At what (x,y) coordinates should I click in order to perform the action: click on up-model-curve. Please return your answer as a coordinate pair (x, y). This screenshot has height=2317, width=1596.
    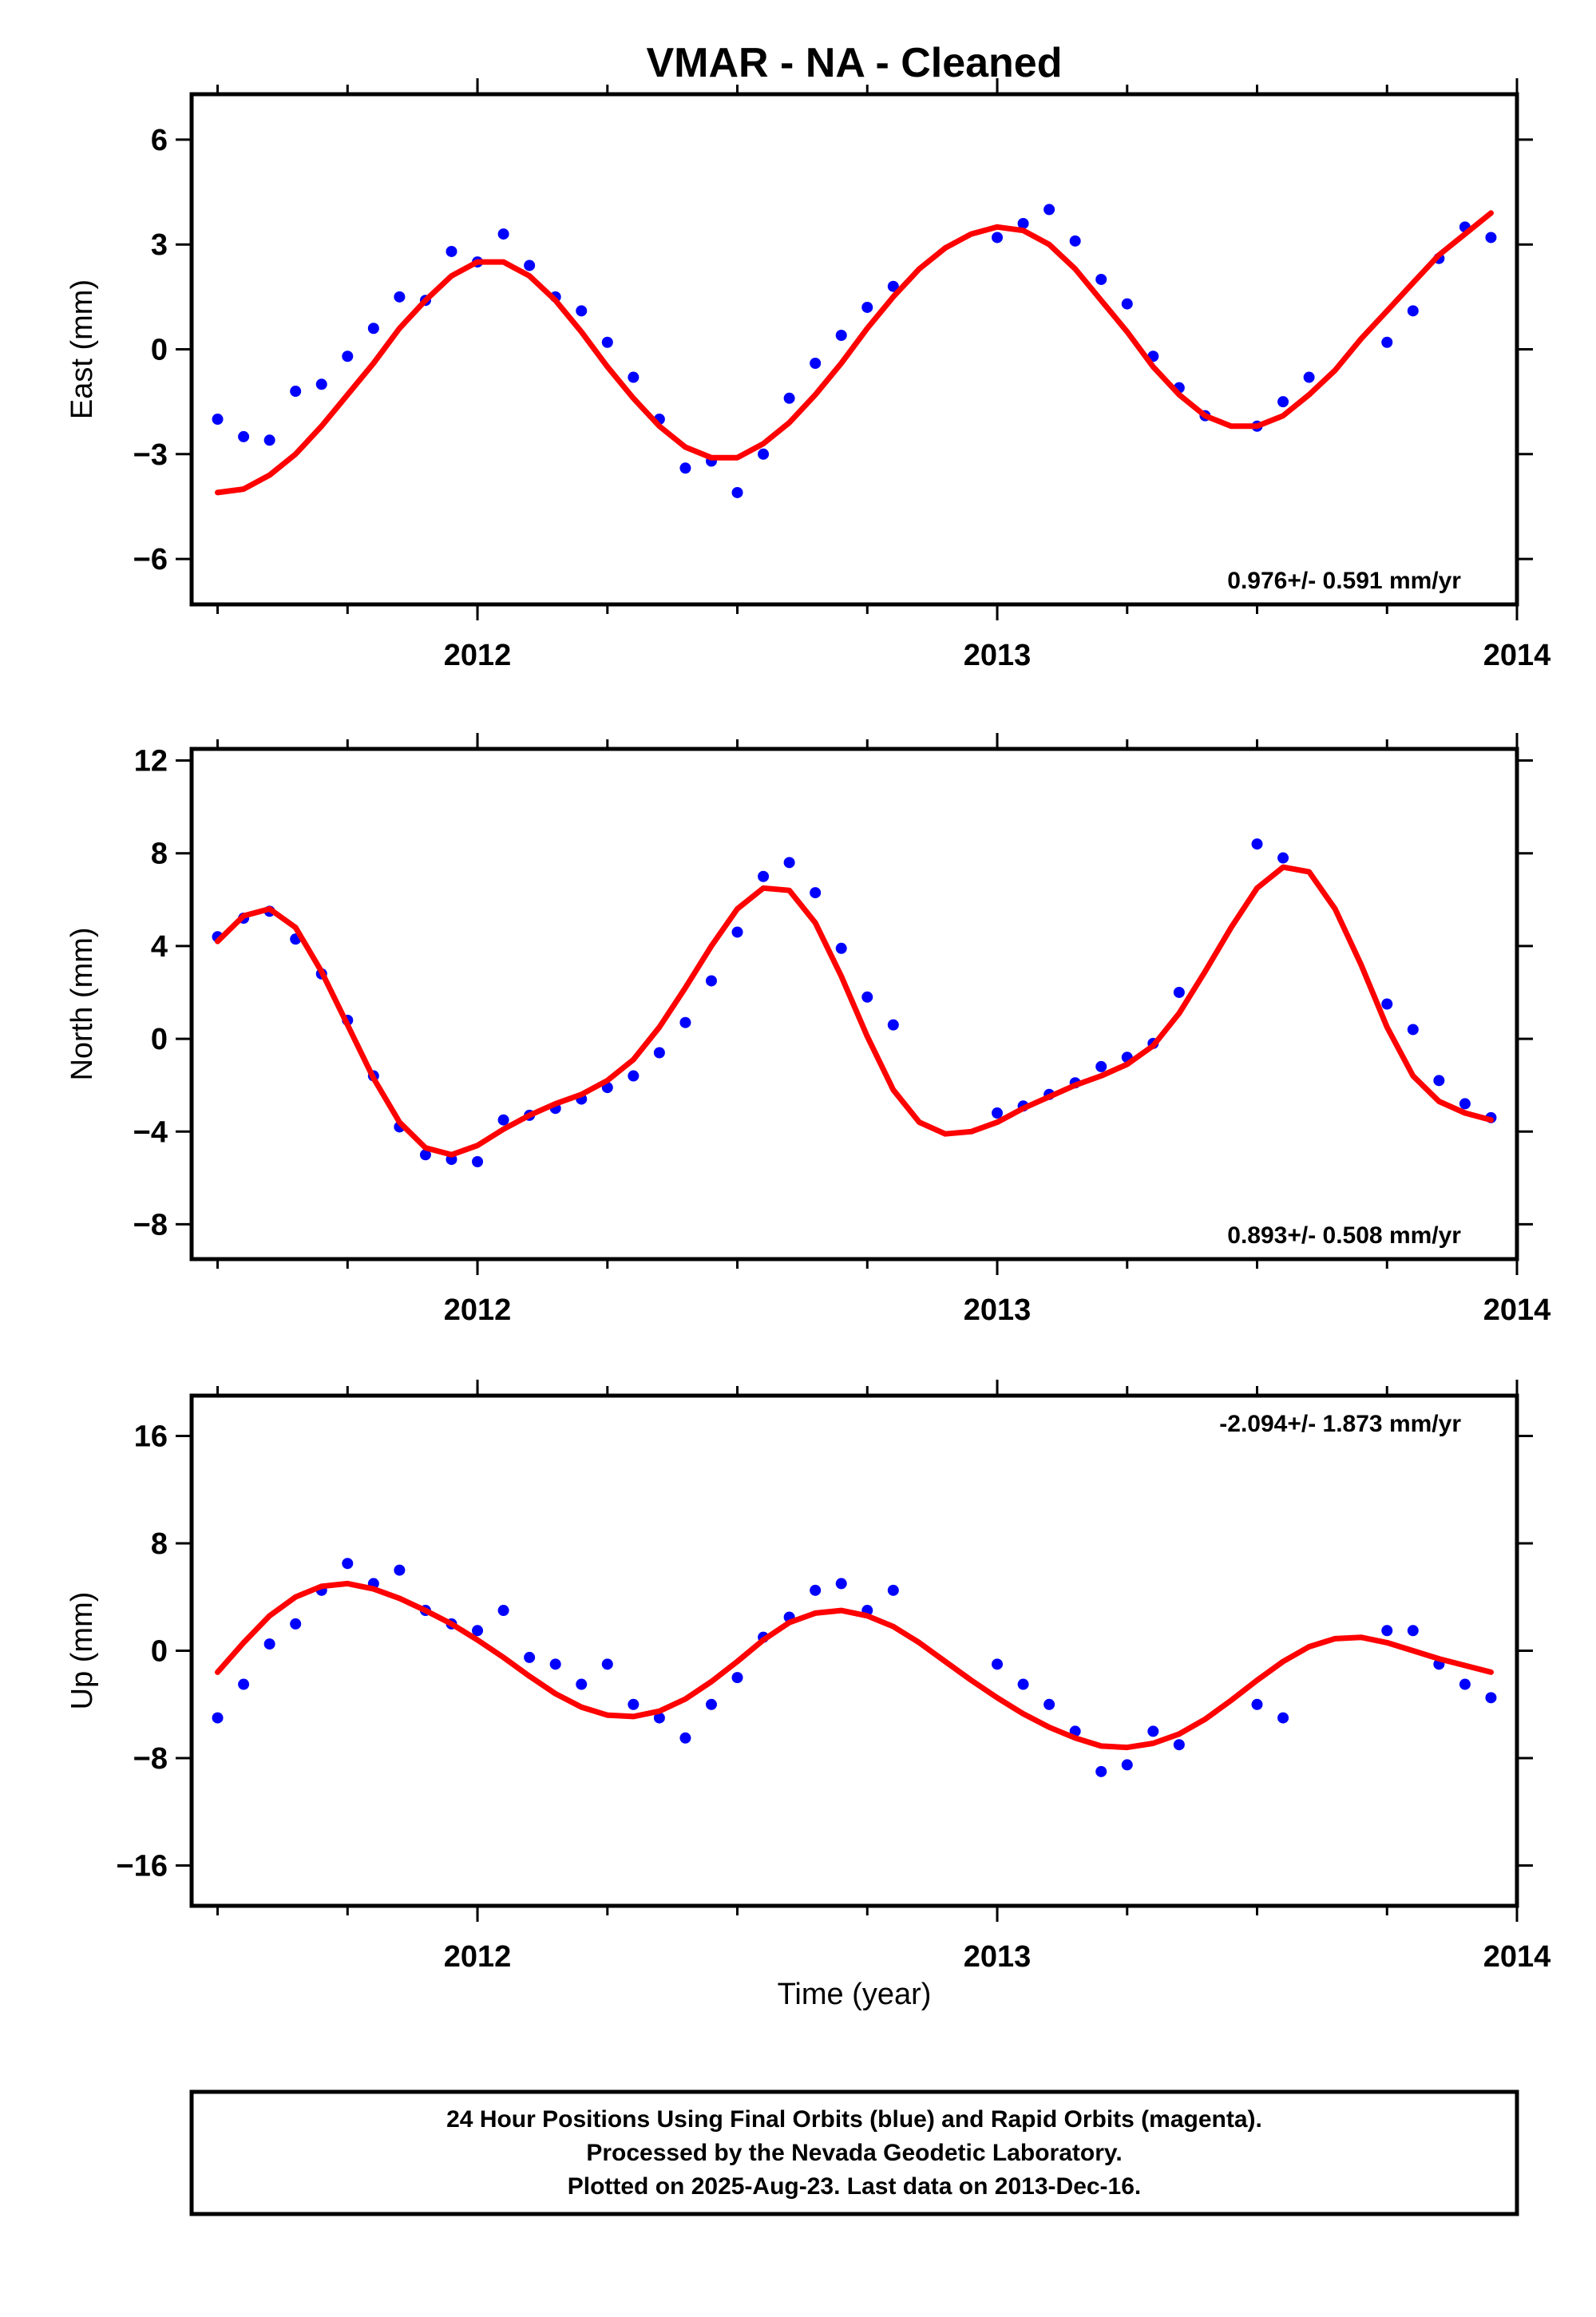
    Looking at the image, I should click on (854, 1665).